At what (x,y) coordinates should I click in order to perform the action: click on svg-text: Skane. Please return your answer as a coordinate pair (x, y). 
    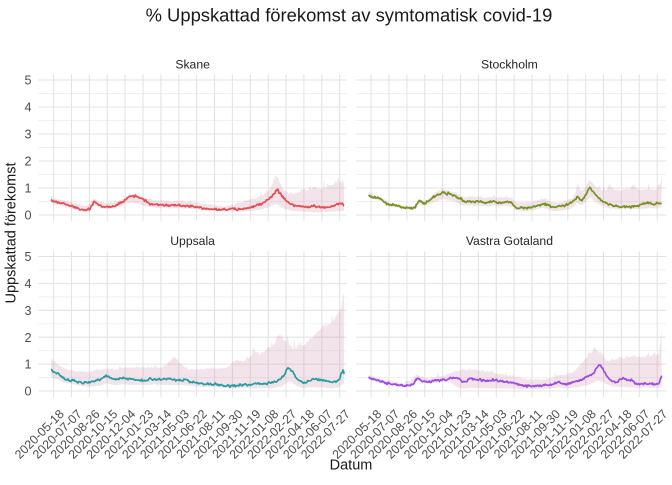
    Looking at the image, I should click on (192, 65).